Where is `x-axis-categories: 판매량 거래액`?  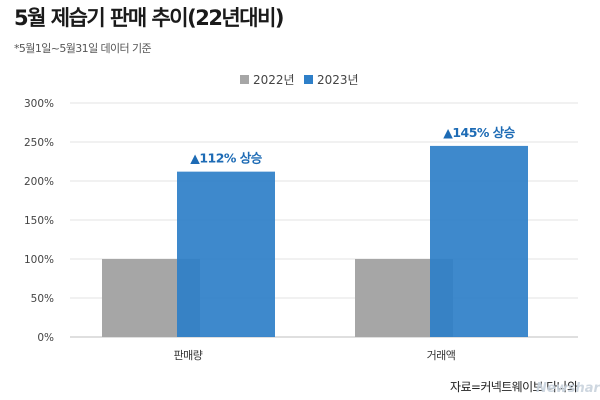
x-axis-categories: 판매량 거래액 is located at coordinates (315, 355).